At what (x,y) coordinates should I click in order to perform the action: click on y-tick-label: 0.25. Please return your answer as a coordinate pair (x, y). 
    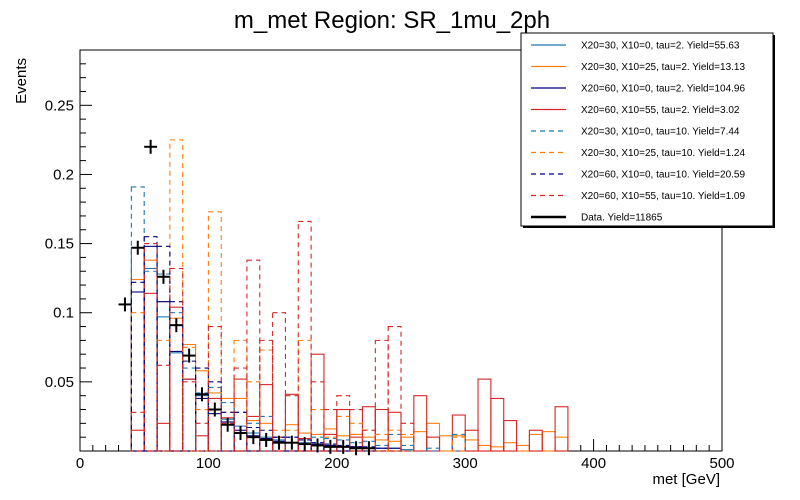
    Looking at the image, I should click on (59, 105).